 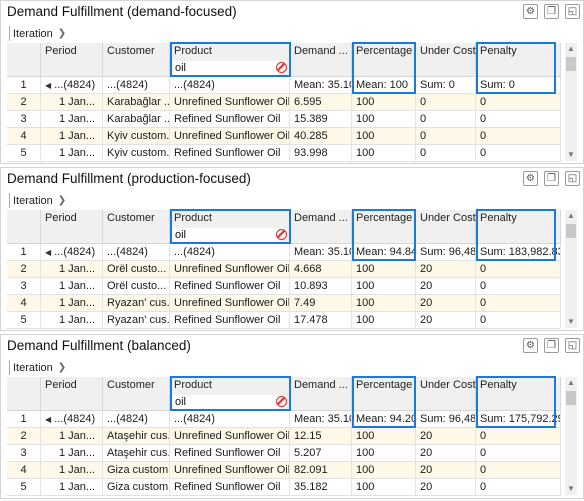 I want to click on column-label: Product, so click(x=193, y=385).